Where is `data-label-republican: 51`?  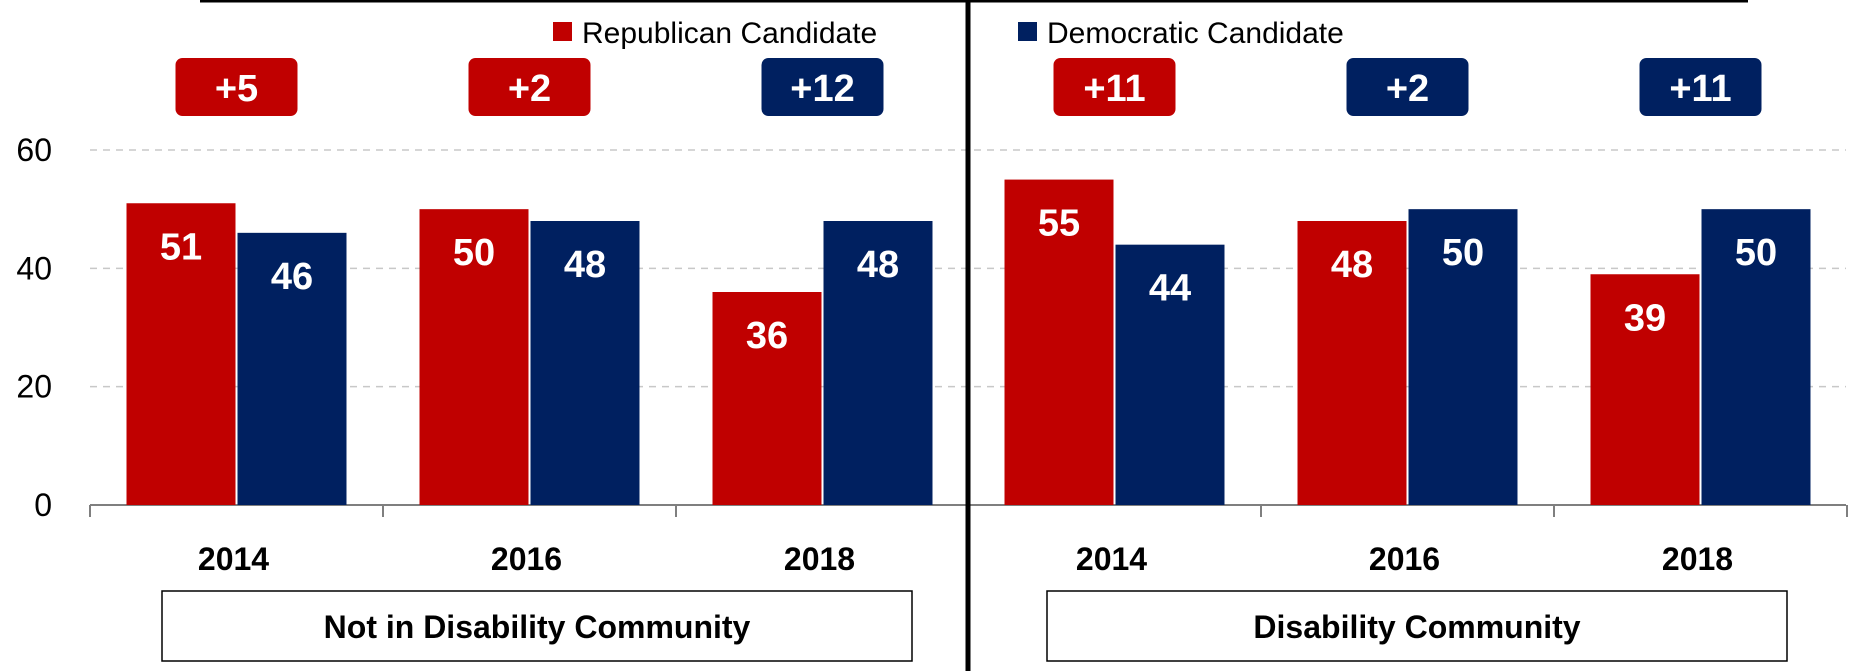
data-label-republican: 51 is located at coordinates (181, 247).